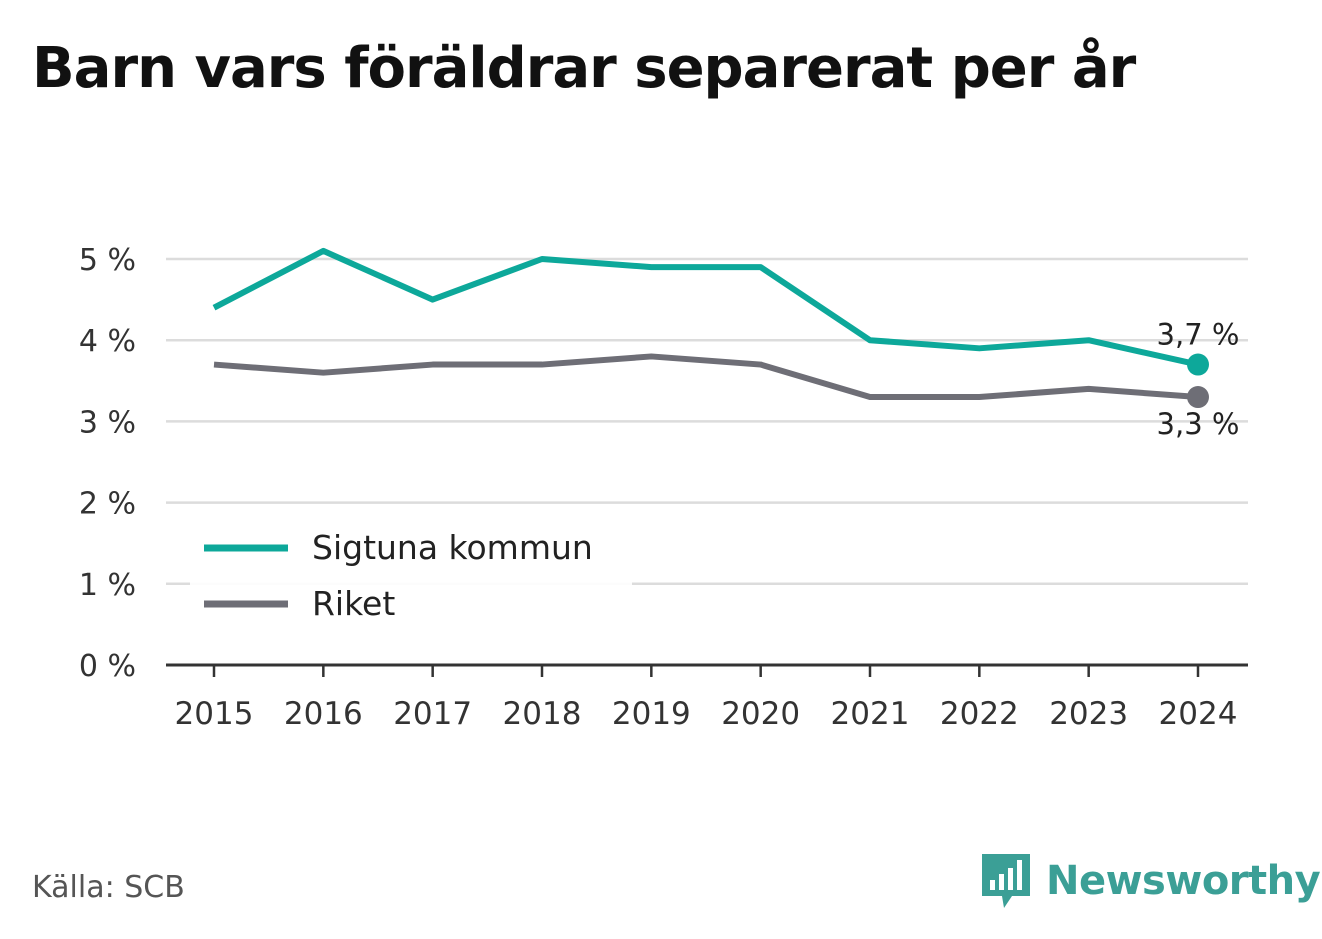 The image size is (1322, 939). What do you see at coordinates (452, 547) in the screenshot?
I see `legend-label: Sigtuna kommun` at bounding box center [452, 547].